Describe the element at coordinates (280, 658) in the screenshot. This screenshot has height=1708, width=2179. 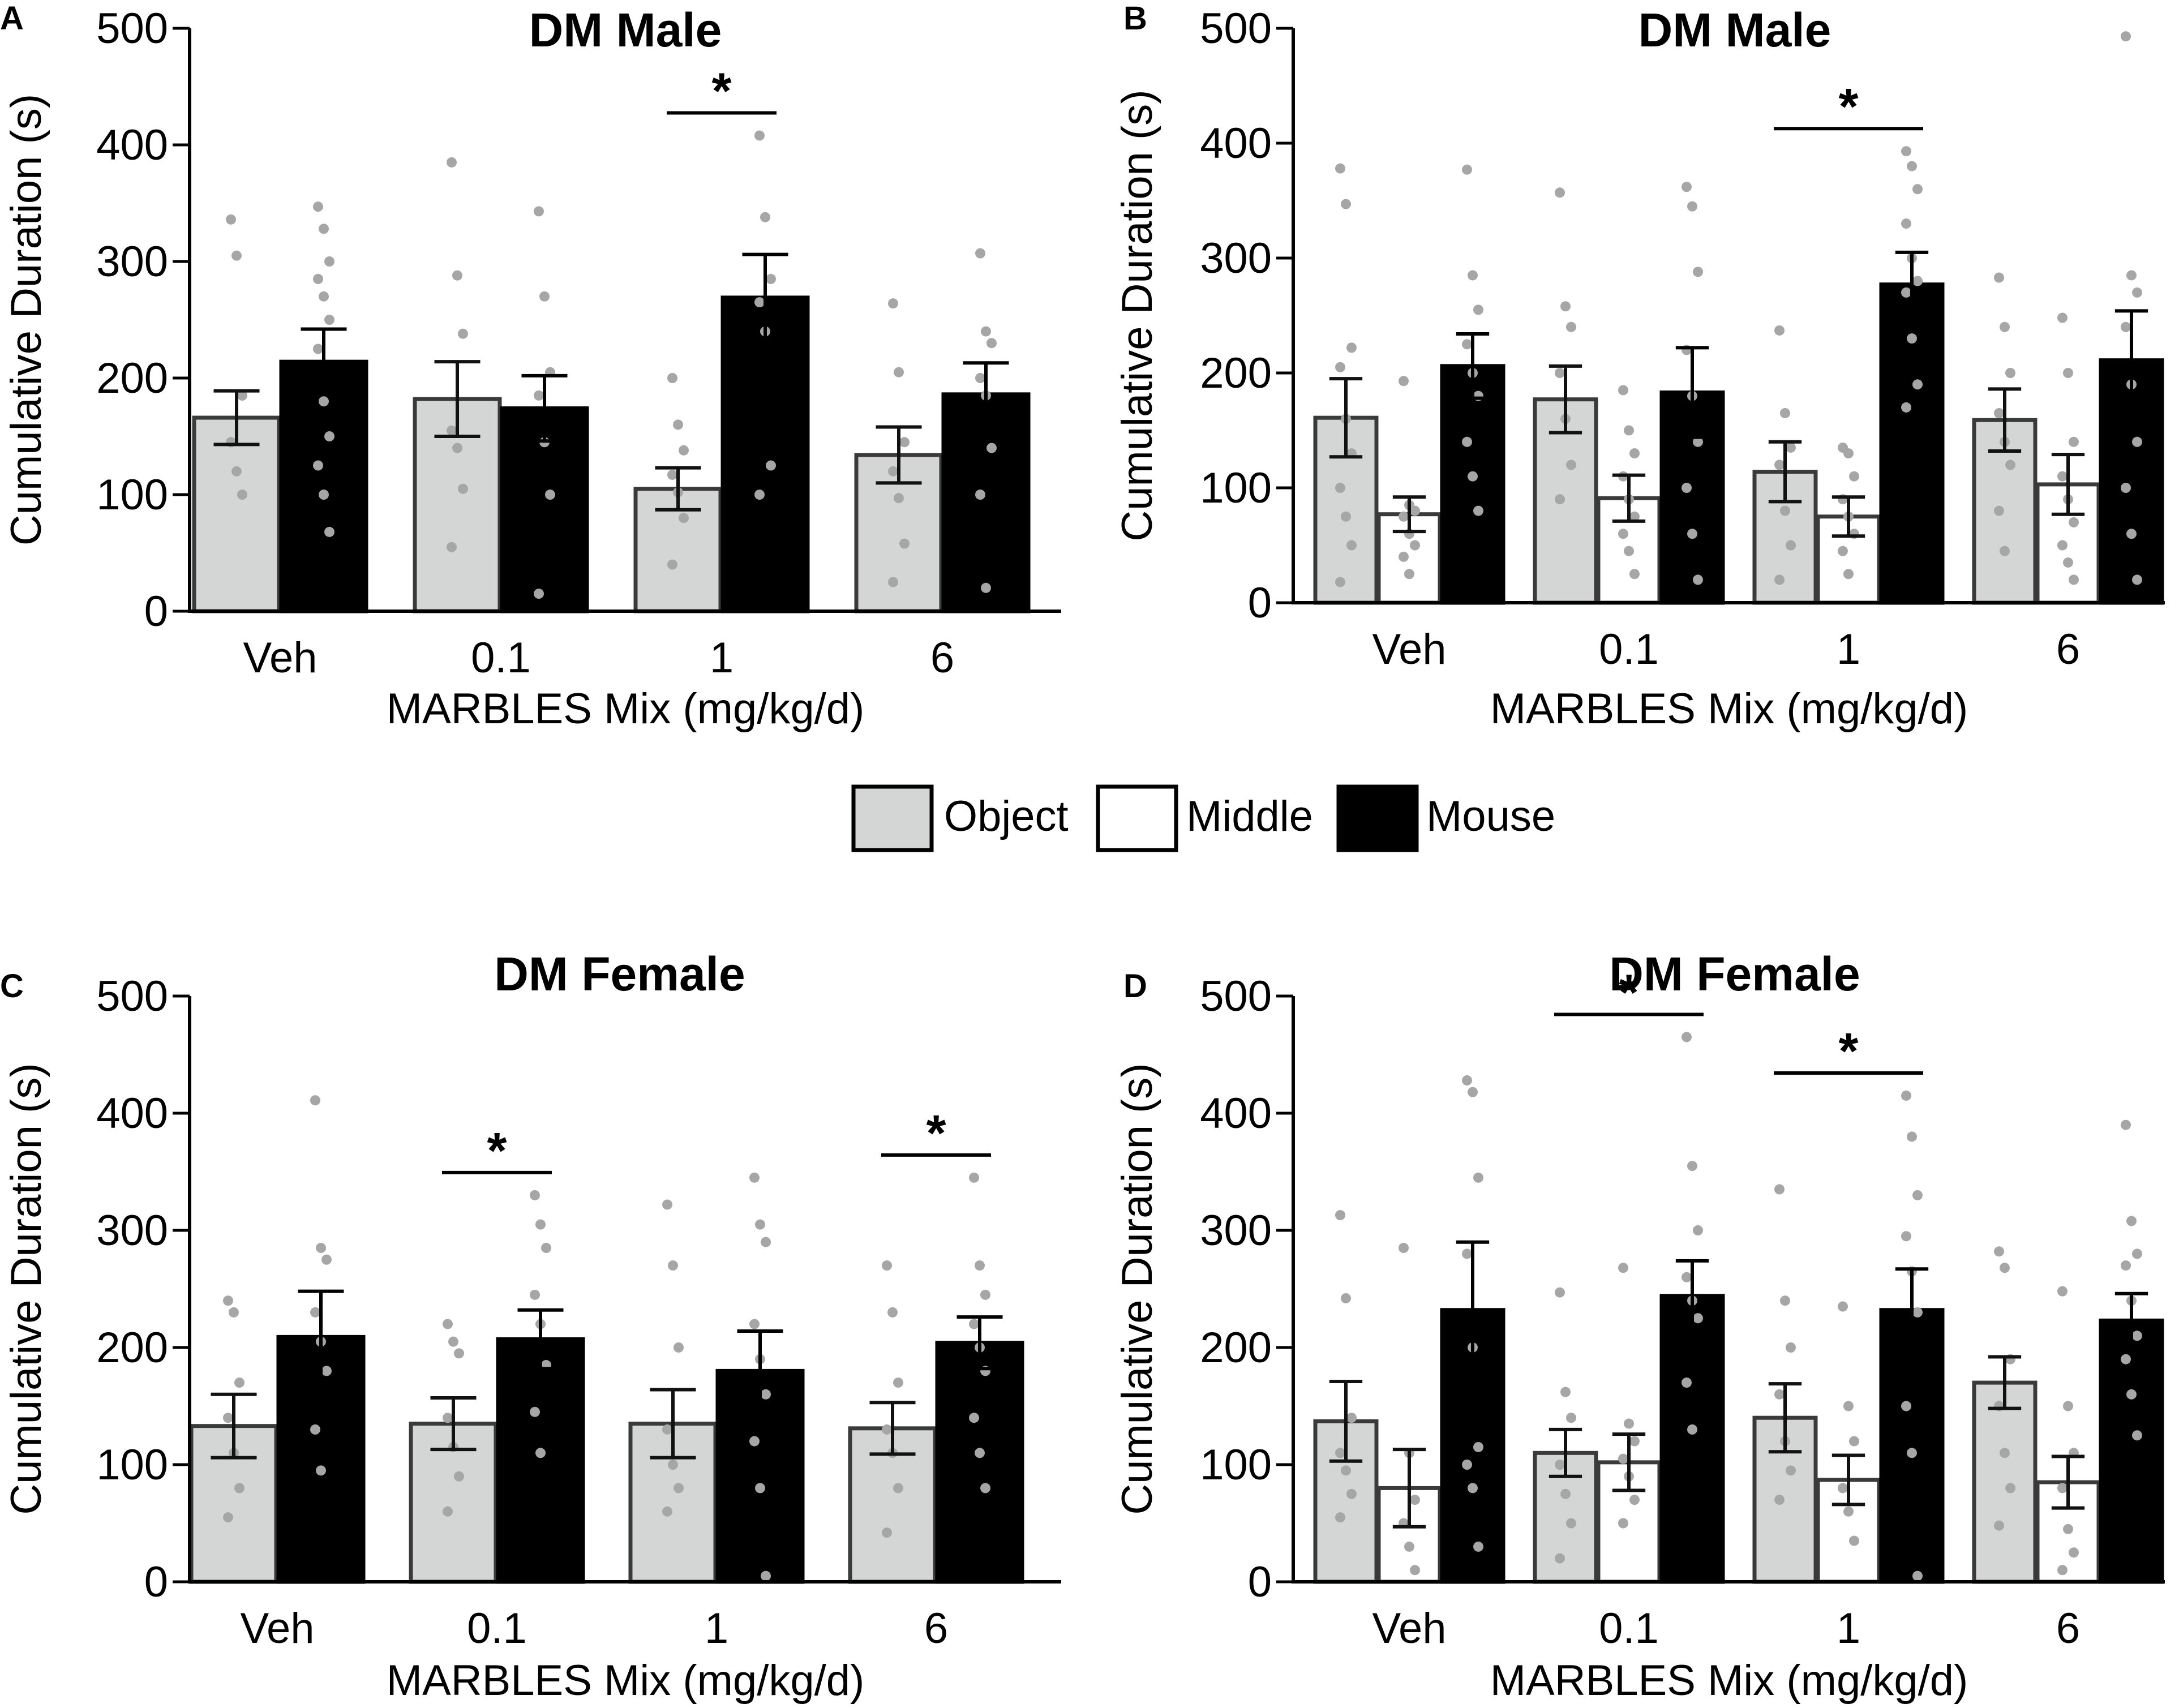
I see `x-tick-label: Veh` at that location.